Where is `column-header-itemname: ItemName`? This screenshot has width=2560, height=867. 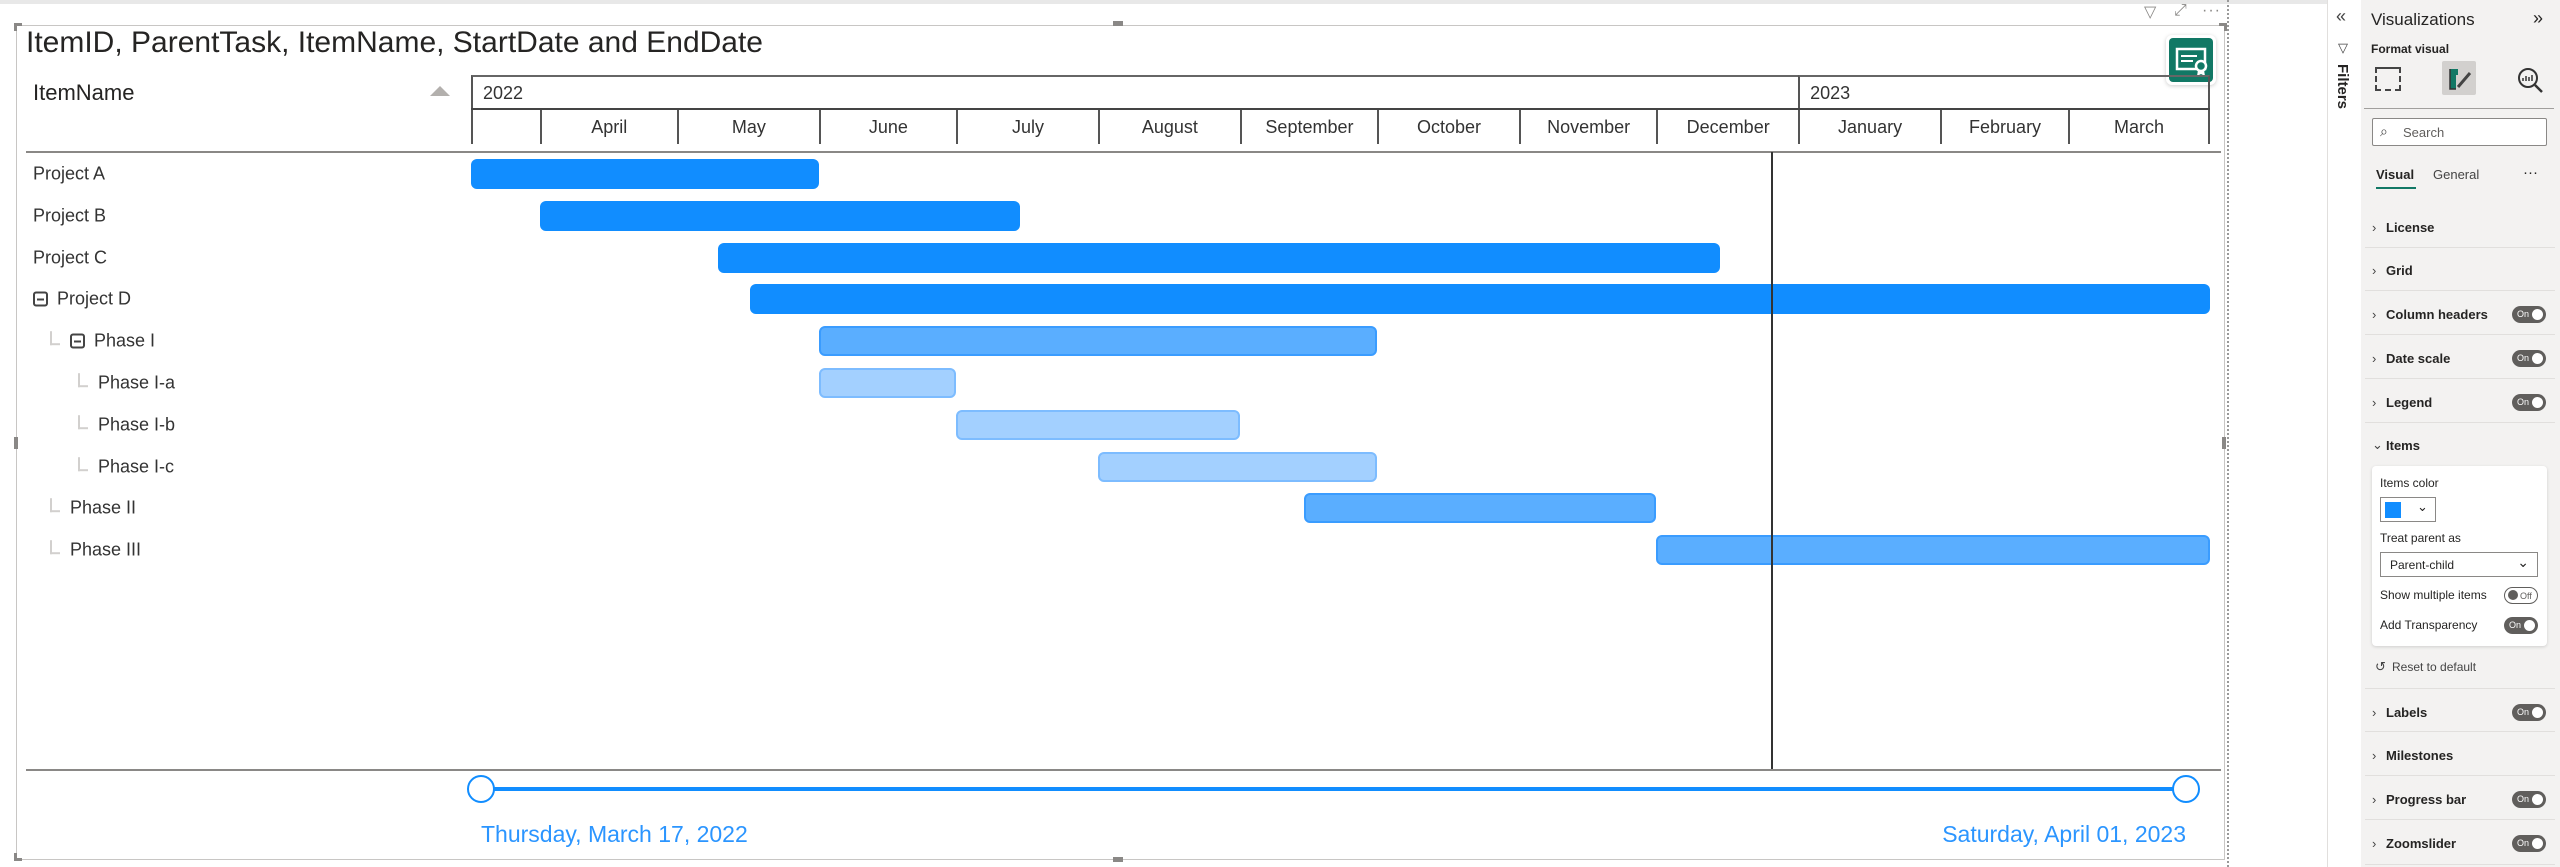 column-header-itemname: ItemName is located at coordinates (84, 92).